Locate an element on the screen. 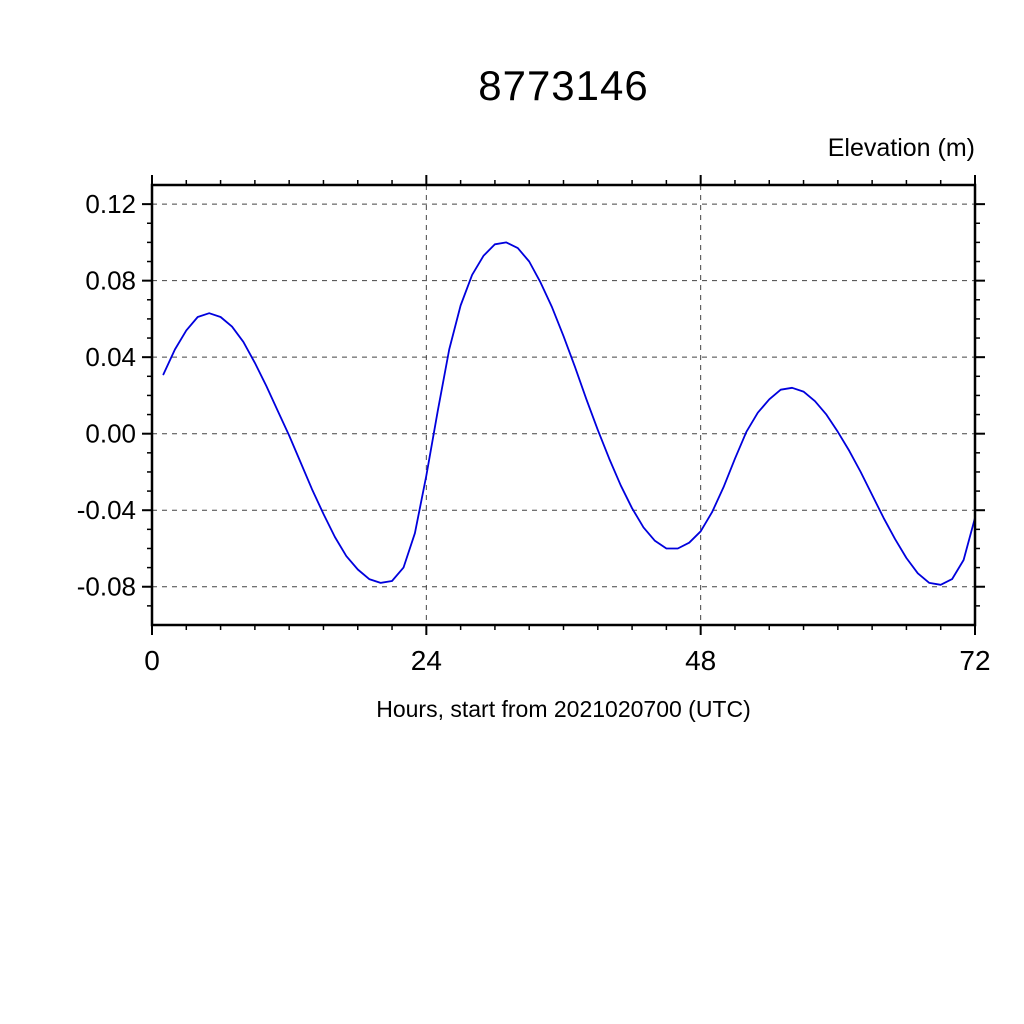 Image resolution: width=1024 pixels, height=1024 pixels. x-tick-label: 24 is located at coordinates (426, 660).